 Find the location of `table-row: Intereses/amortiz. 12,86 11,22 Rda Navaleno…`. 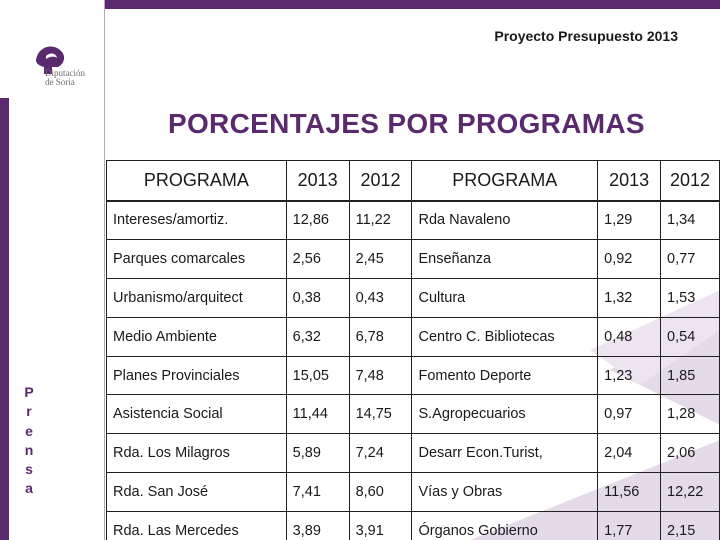

table-row: Intereses/amortiz. 12,86 11,22 Rda Navaleno… is located at coordinates (413, 220).